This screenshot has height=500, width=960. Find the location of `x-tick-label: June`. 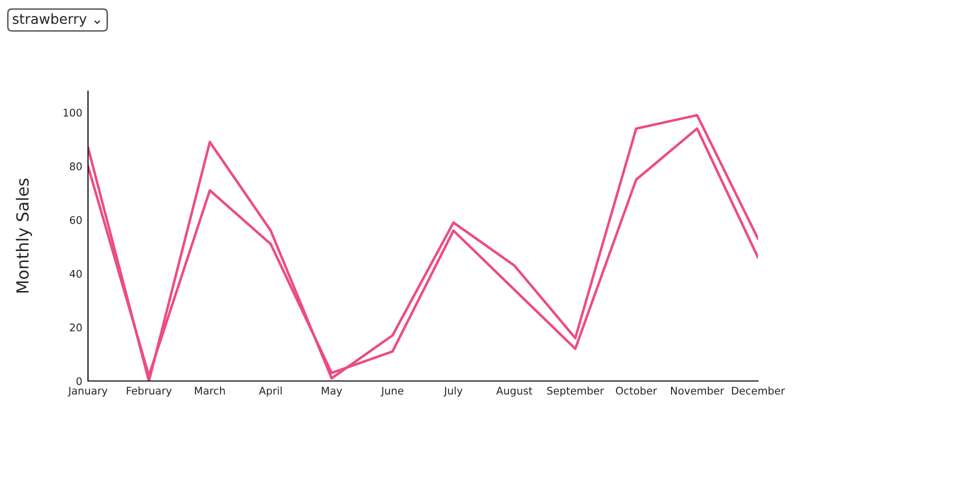

x-tick-label: June is located at coordinates (392, 391).